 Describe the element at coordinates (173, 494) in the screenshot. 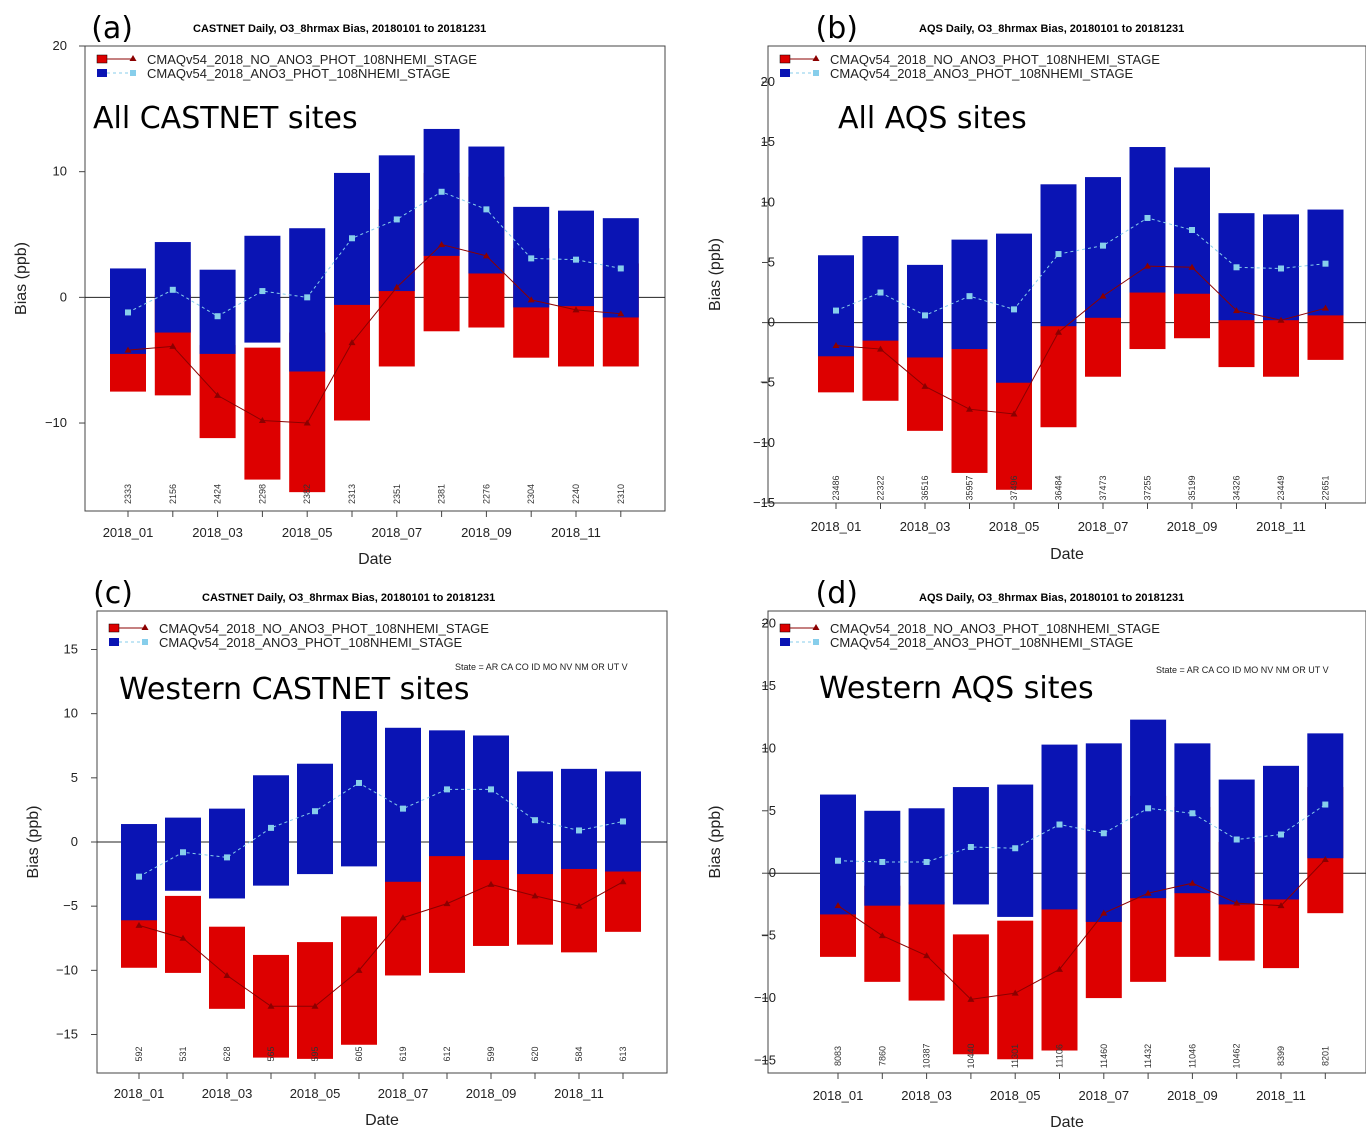

I see `site-count: 2156` at that location.